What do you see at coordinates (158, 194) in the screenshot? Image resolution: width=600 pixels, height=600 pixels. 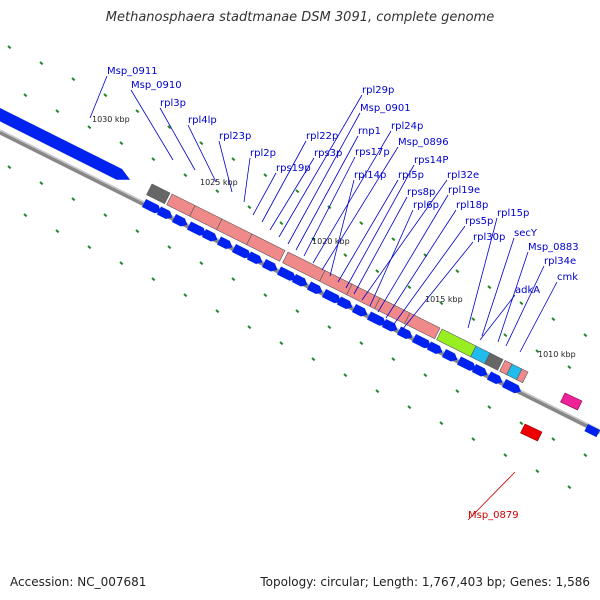 I see `gene-block-gray` at bounding box center [158, 194].